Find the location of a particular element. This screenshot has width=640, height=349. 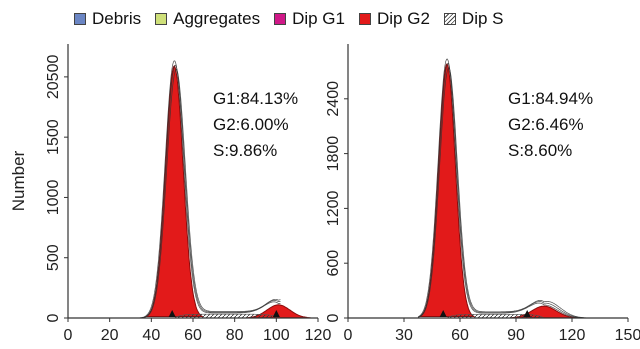

y-tick-label: 600 is located at coordinates (333, 263).